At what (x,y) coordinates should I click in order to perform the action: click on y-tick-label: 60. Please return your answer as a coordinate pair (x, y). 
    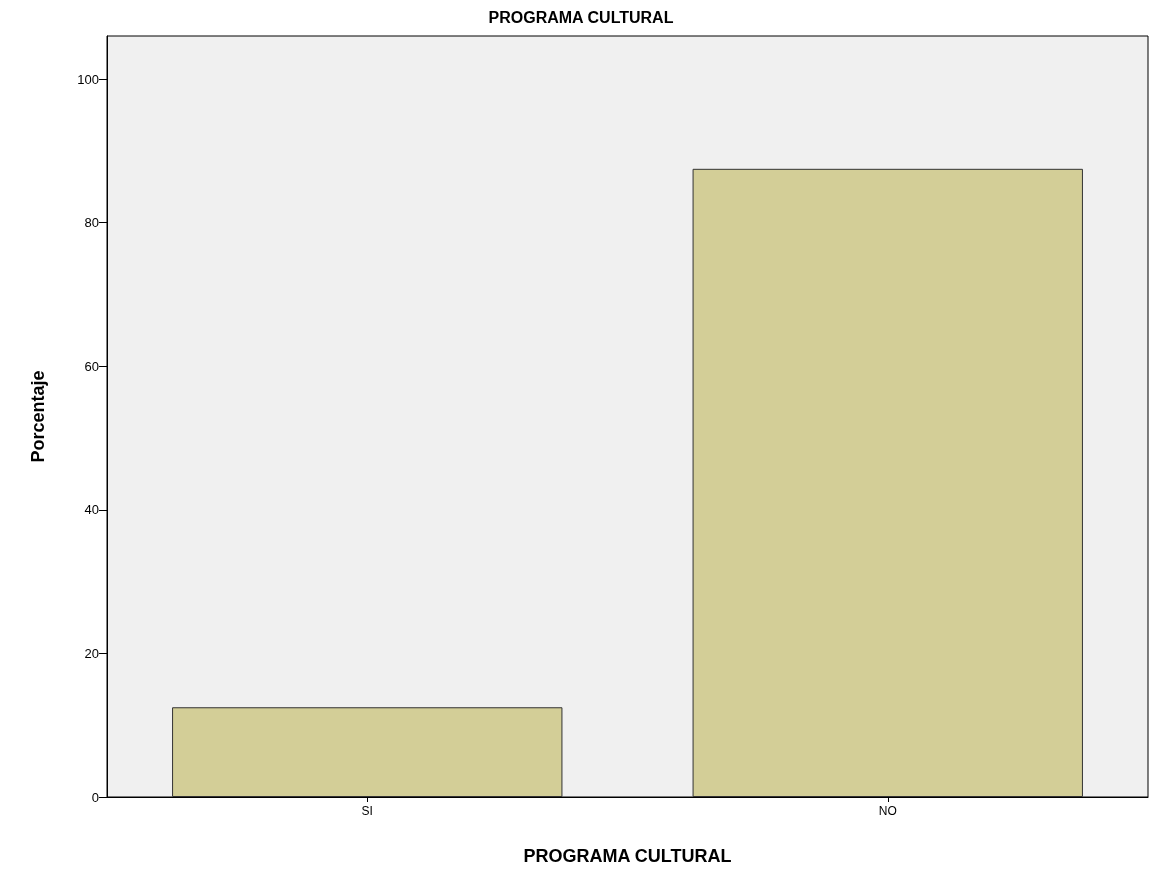
    Looking at the image, I should click on (91, 366).